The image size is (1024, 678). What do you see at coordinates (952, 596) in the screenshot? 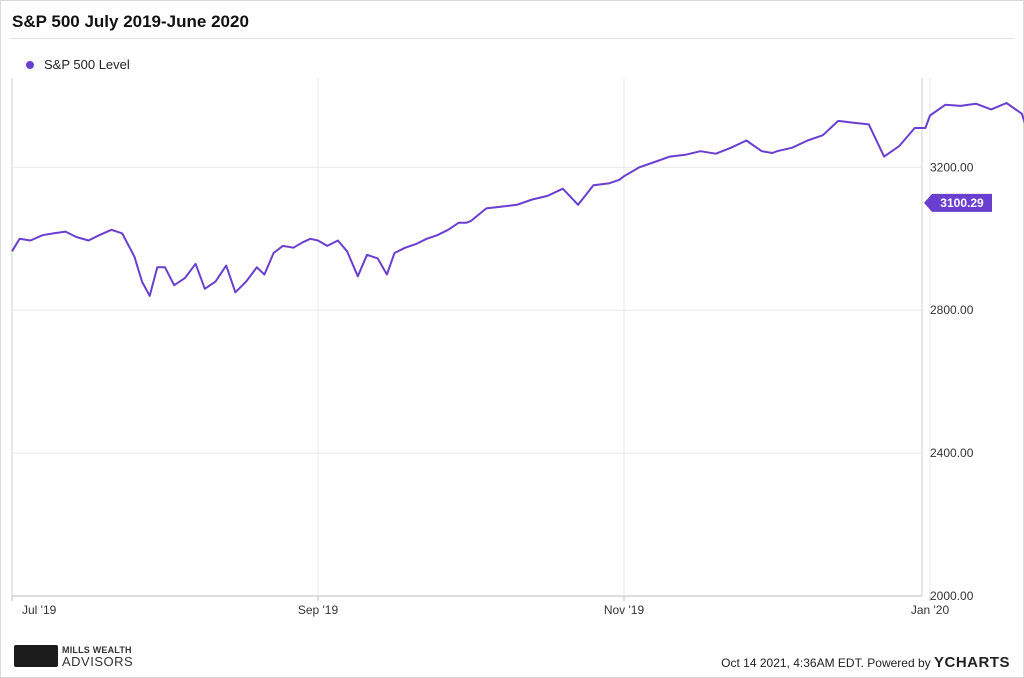
I see `y-tick-label: 2000.00` at bounding box center [952, 596].